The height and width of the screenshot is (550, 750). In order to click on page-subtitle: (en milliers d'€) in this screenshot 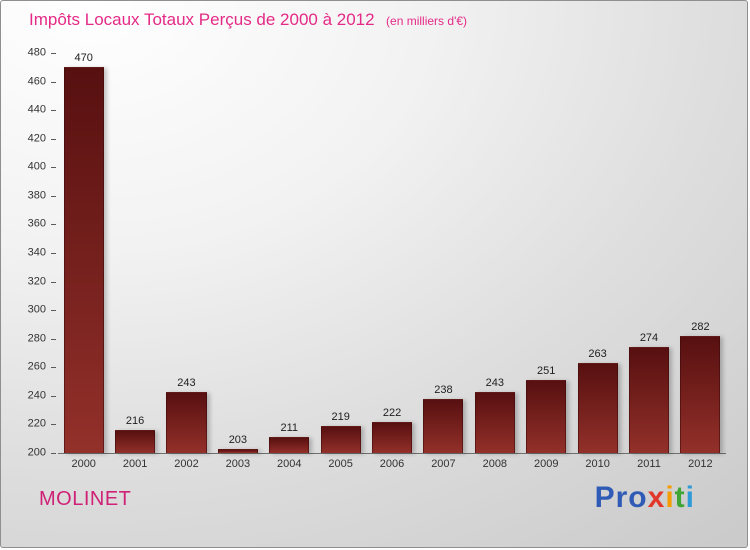, I will do `click(427, 21)`.